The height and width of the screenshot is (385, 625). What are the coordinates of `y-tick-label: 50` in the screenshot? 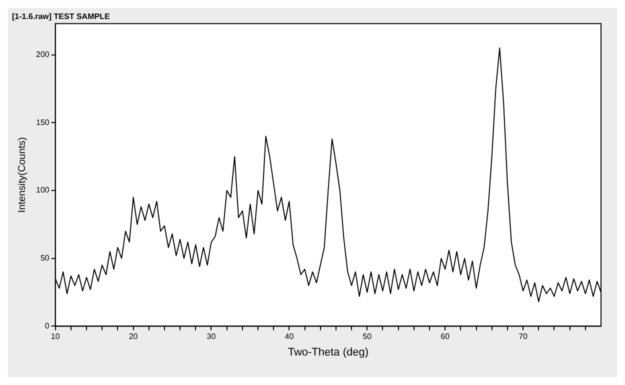 It's located at (45, 258).